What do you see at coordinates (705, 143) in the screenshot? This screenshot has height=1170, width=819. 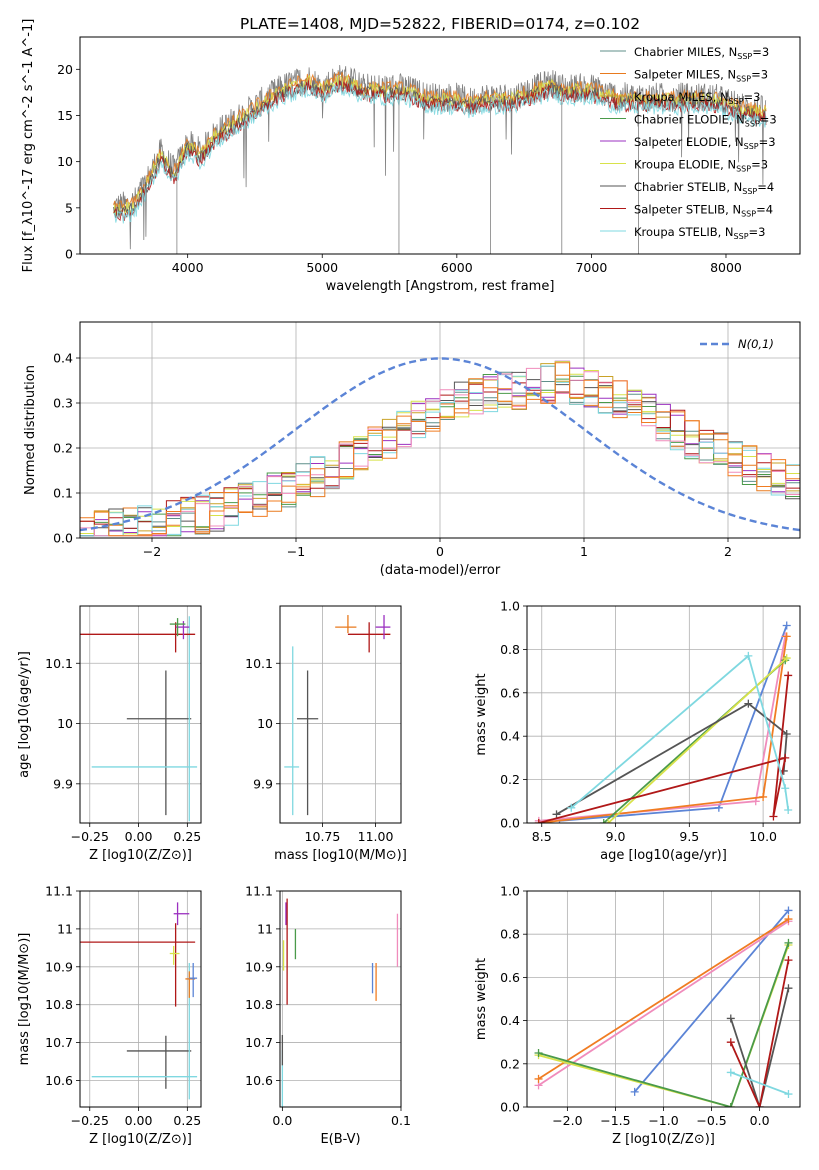 I see `legend-label: Salpeter ELODIE, NSSP=3` at bounding box center [705, 143].